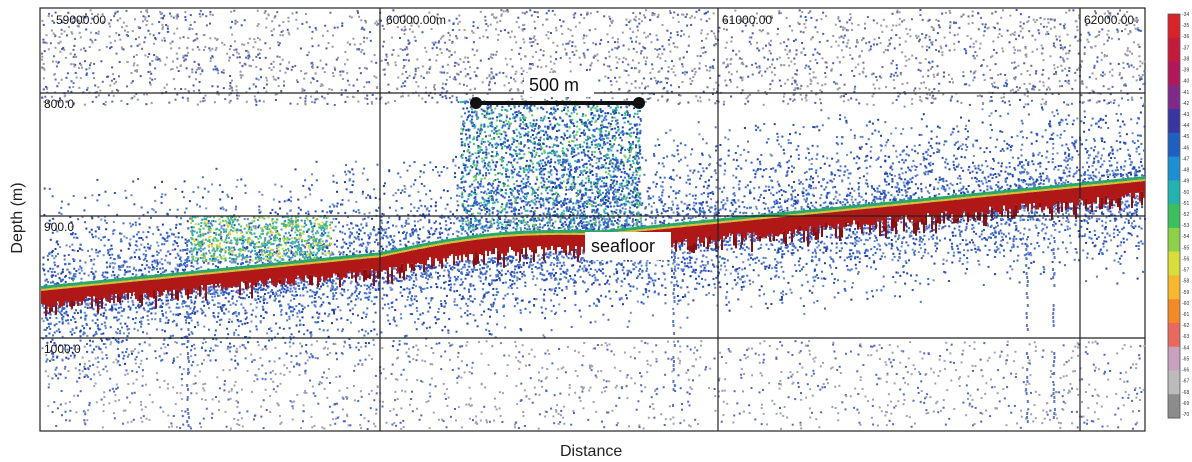  I want to click on colorbar-tick: -35, so click(1185, 26).